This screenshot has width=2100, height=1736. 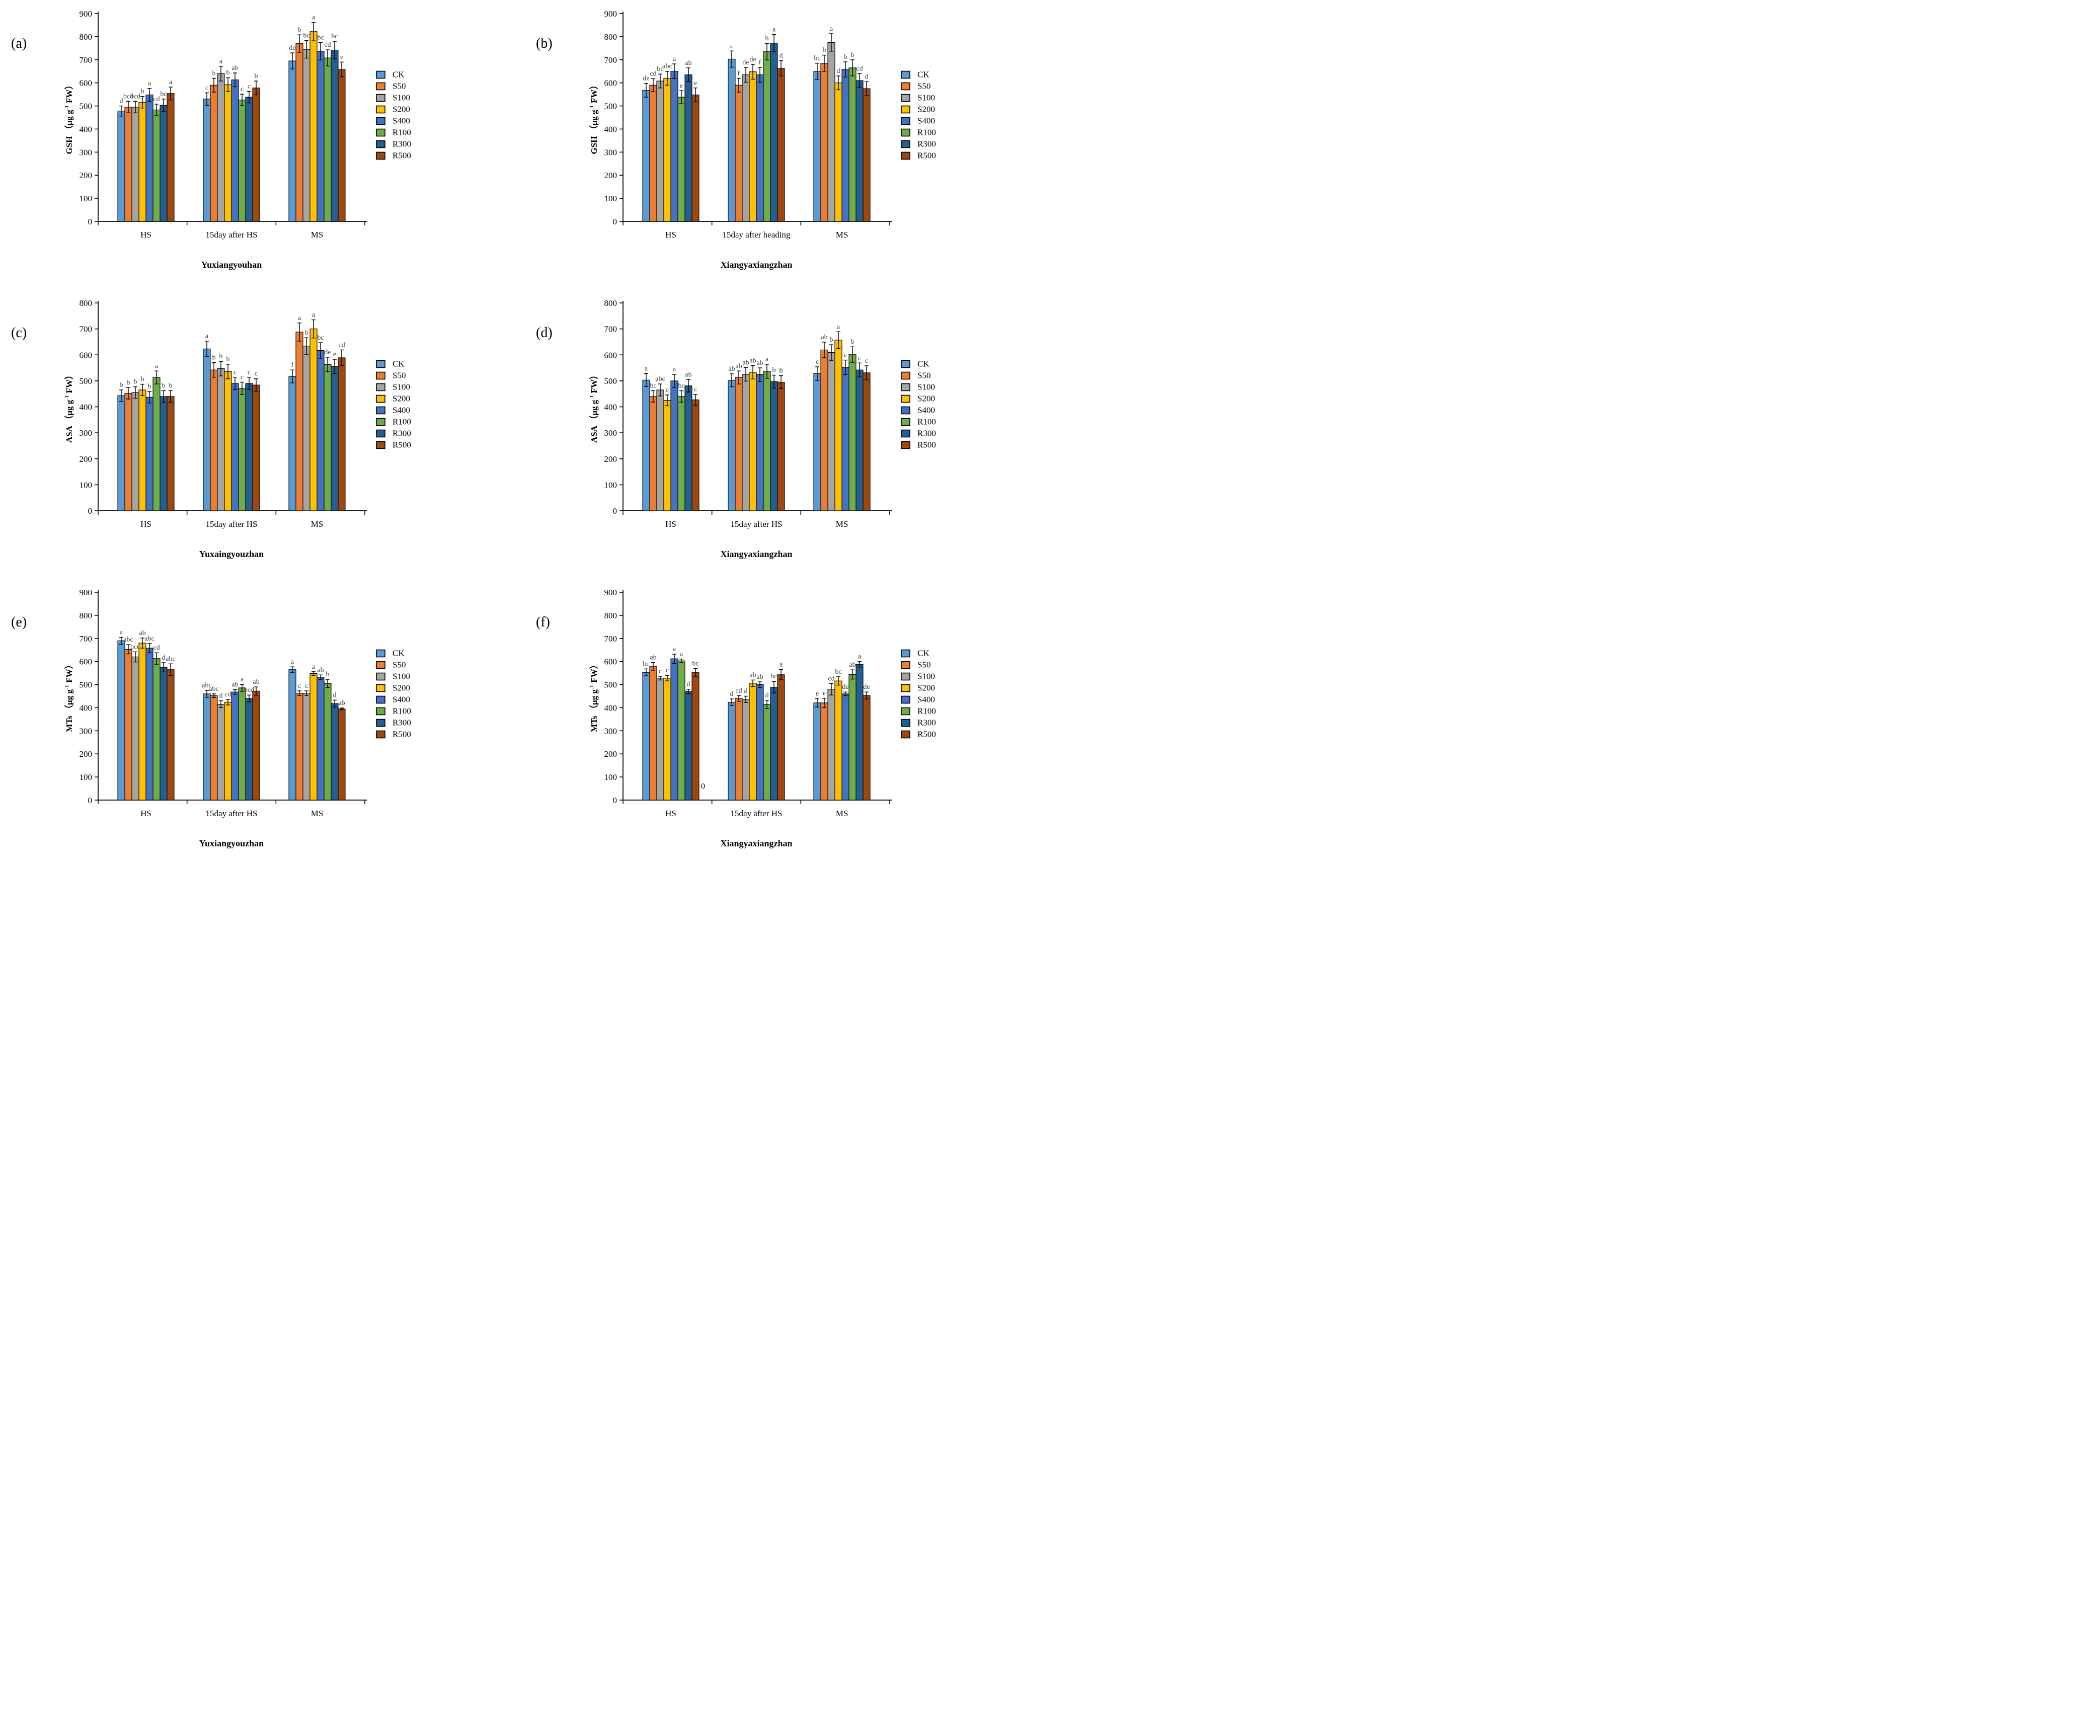 I want to click on legend-swatch-S400, so click(x=905, y=410).